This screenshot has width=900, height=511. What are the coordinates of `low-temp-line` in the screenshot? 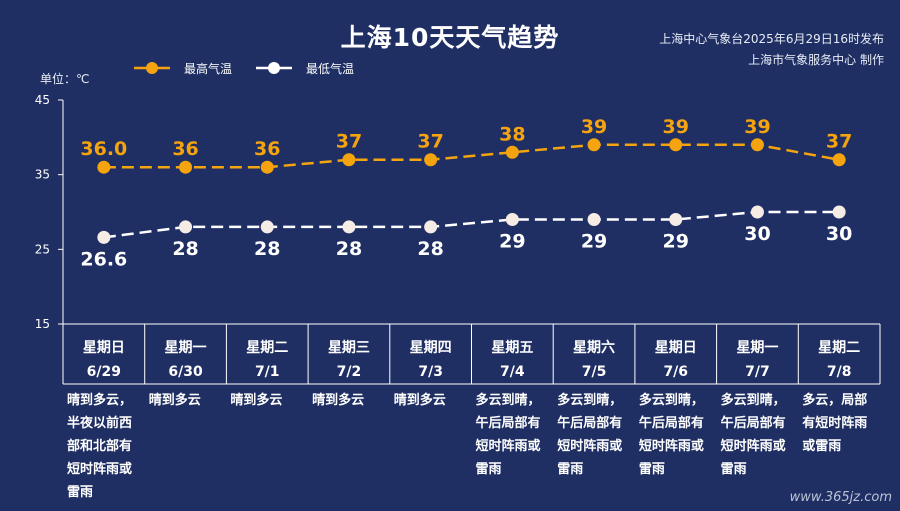 It's located at (471, 224).